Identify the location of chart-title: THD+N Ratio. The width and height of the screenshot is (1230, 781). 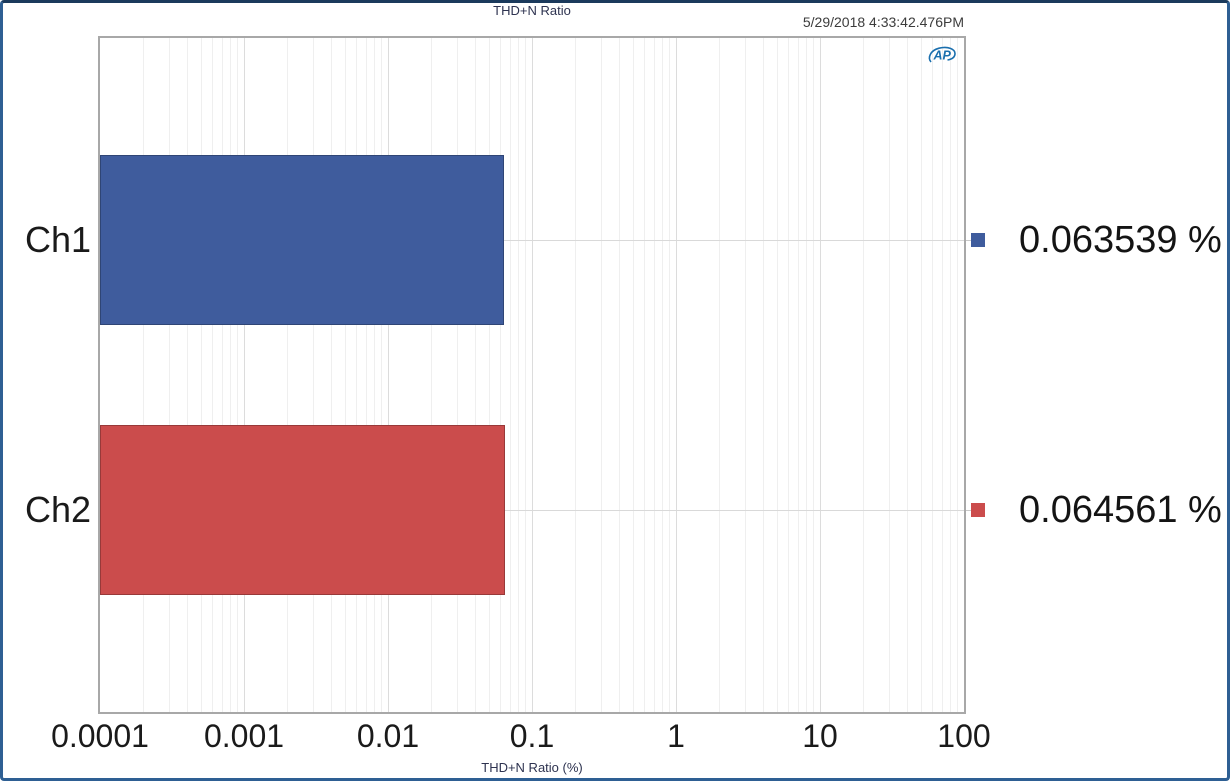
(532, 10).